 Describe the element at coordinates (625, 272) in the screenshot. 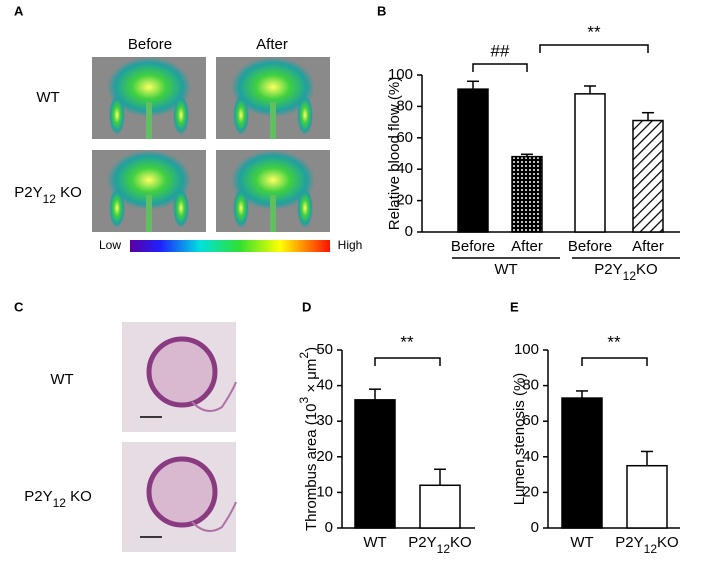

I see `group-label: P2Y12KO` at that location.